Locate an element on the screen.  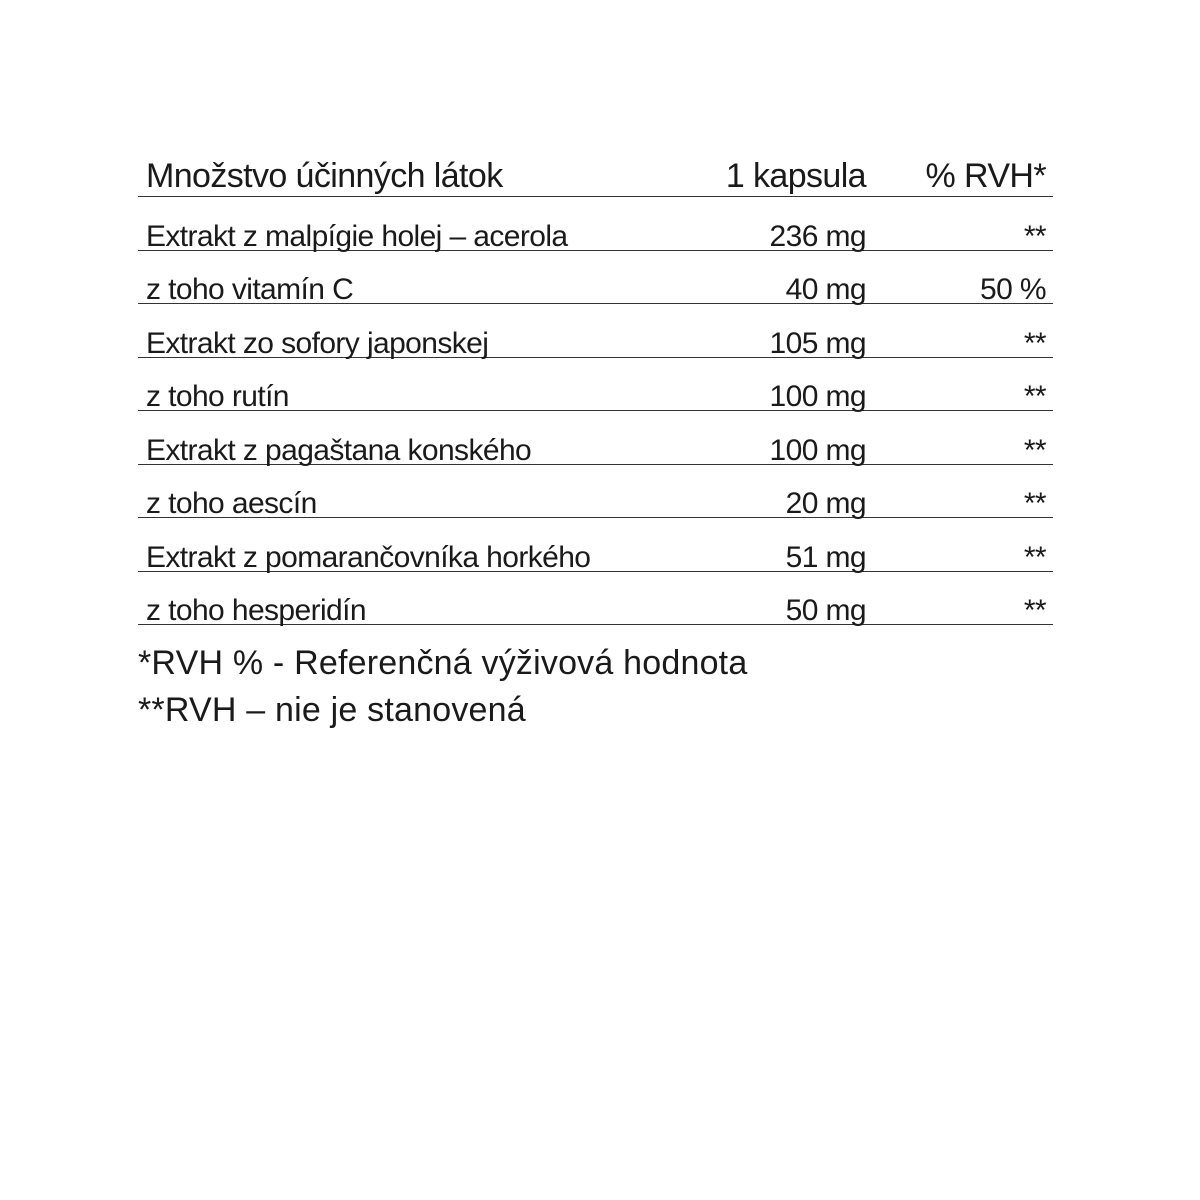
row-name: Extrakt zo sofory japonskej is located at coordinates (317, 343).